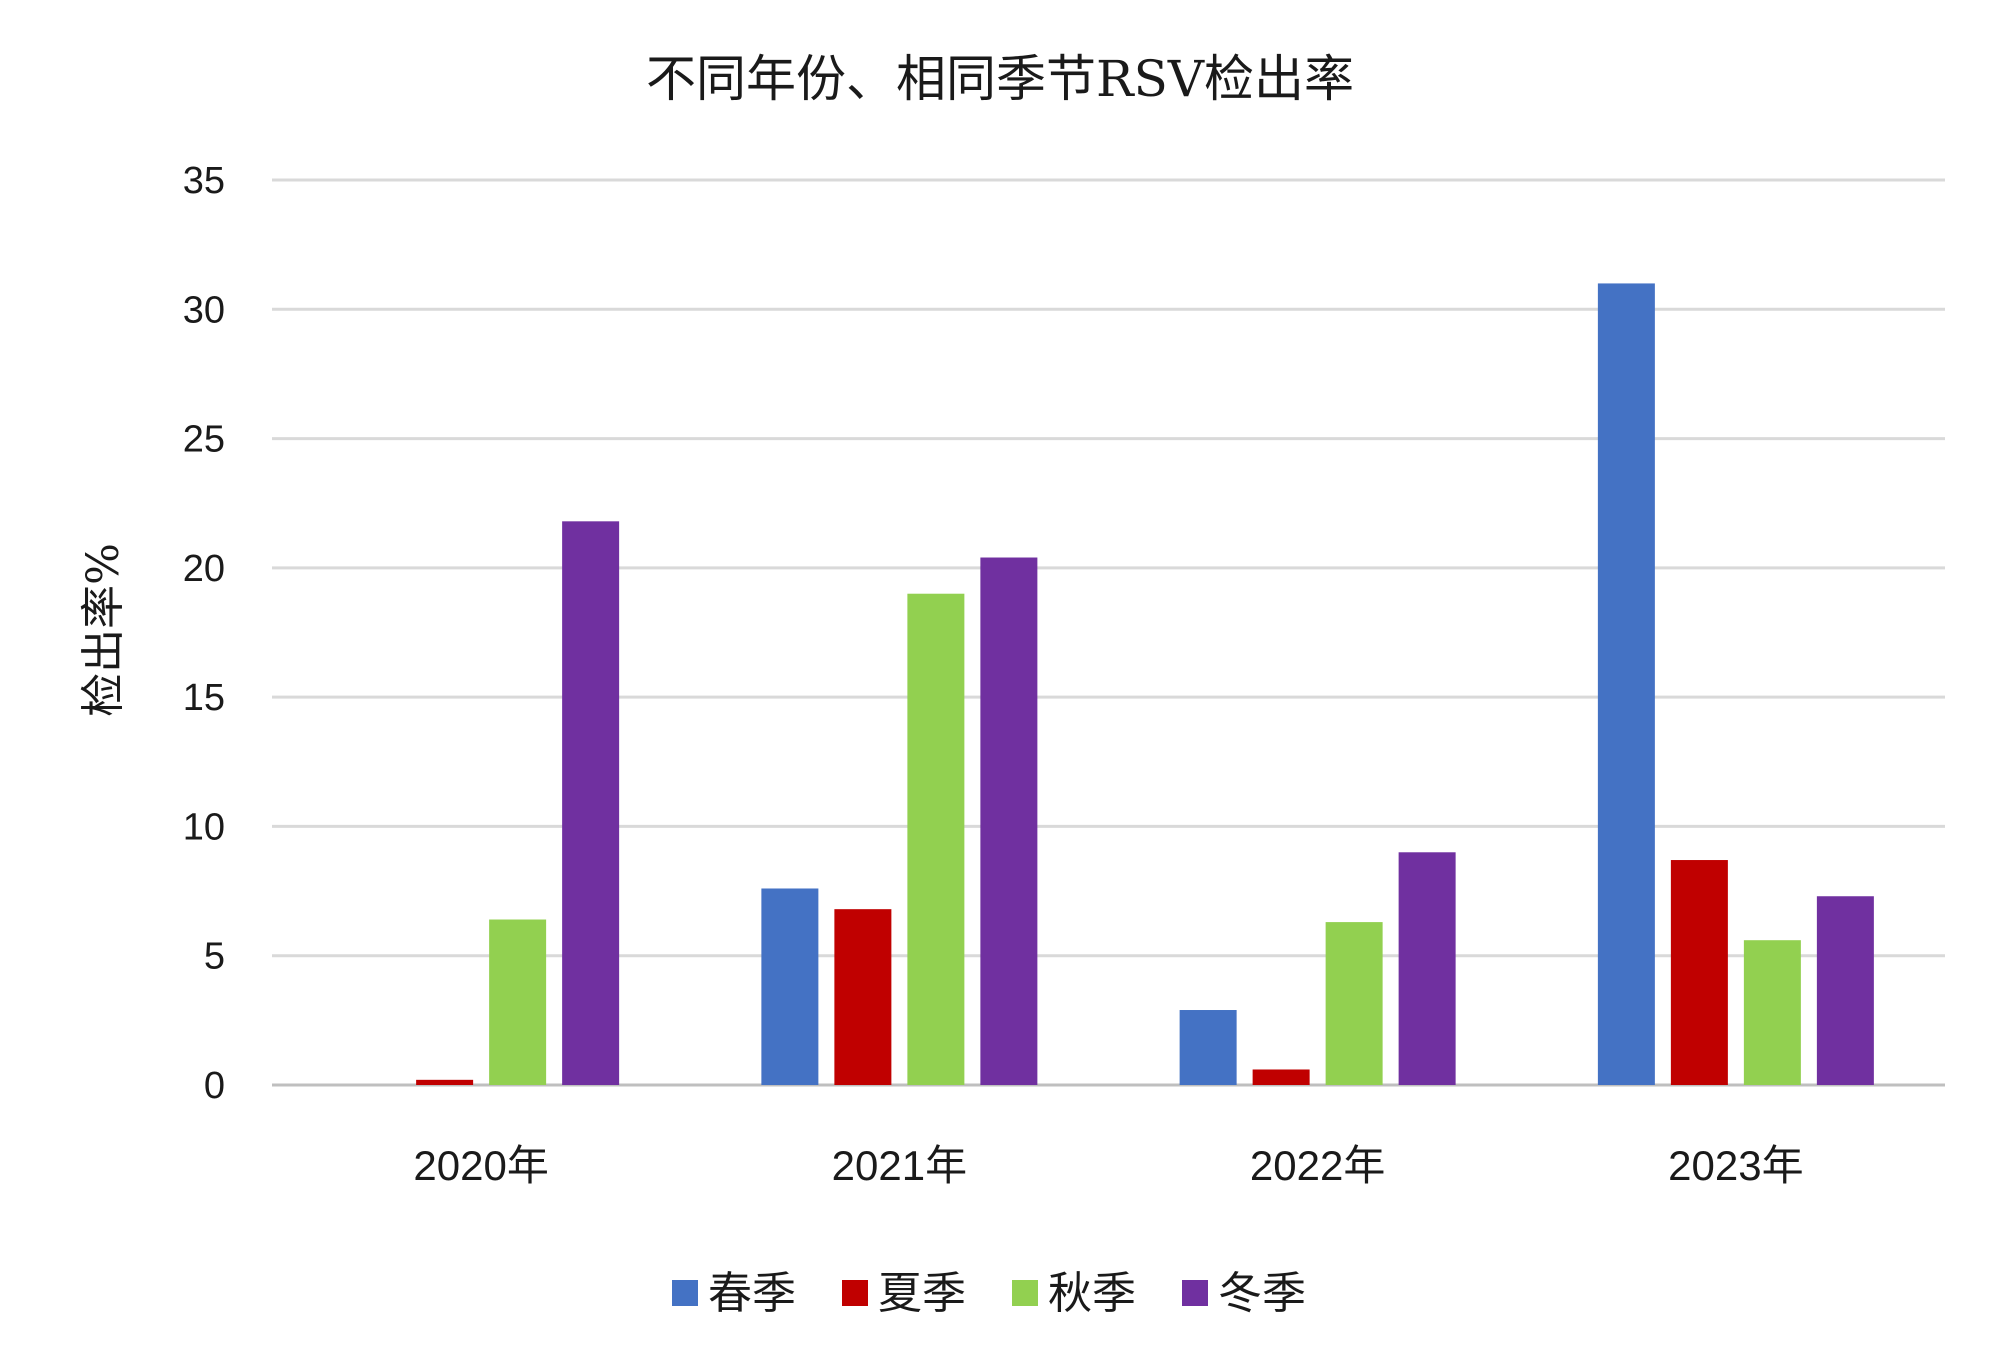 The image size is (2000, 1372). I want to click on y-tick-label: 10, so click(204, 827).